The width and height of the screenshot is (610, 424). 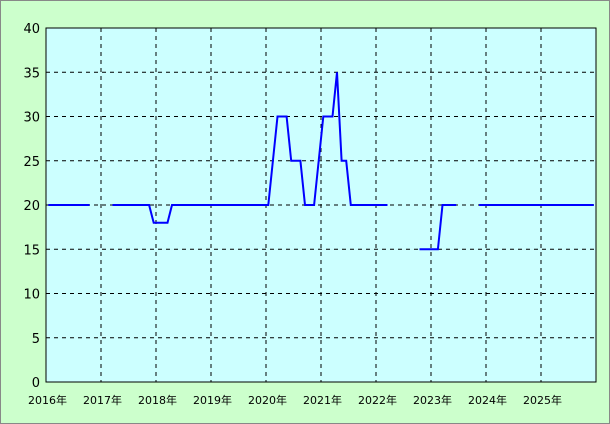 I want to click on y-tick-label: 30, so click(x=31, y=118).